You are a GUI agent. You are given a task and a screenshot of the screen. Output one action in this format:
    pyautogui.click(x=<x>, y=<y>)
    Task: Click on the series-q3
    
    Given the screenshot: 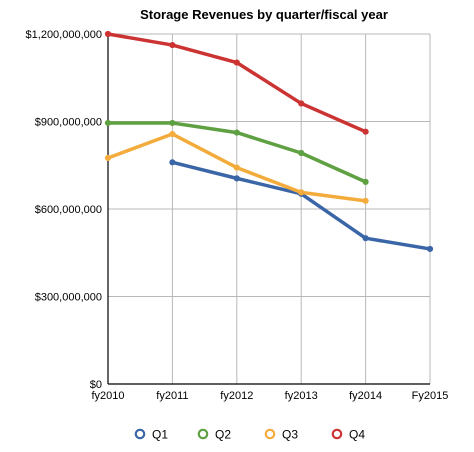 What is the action you would take?
    pyautogui.click(x=236, y=167)
    